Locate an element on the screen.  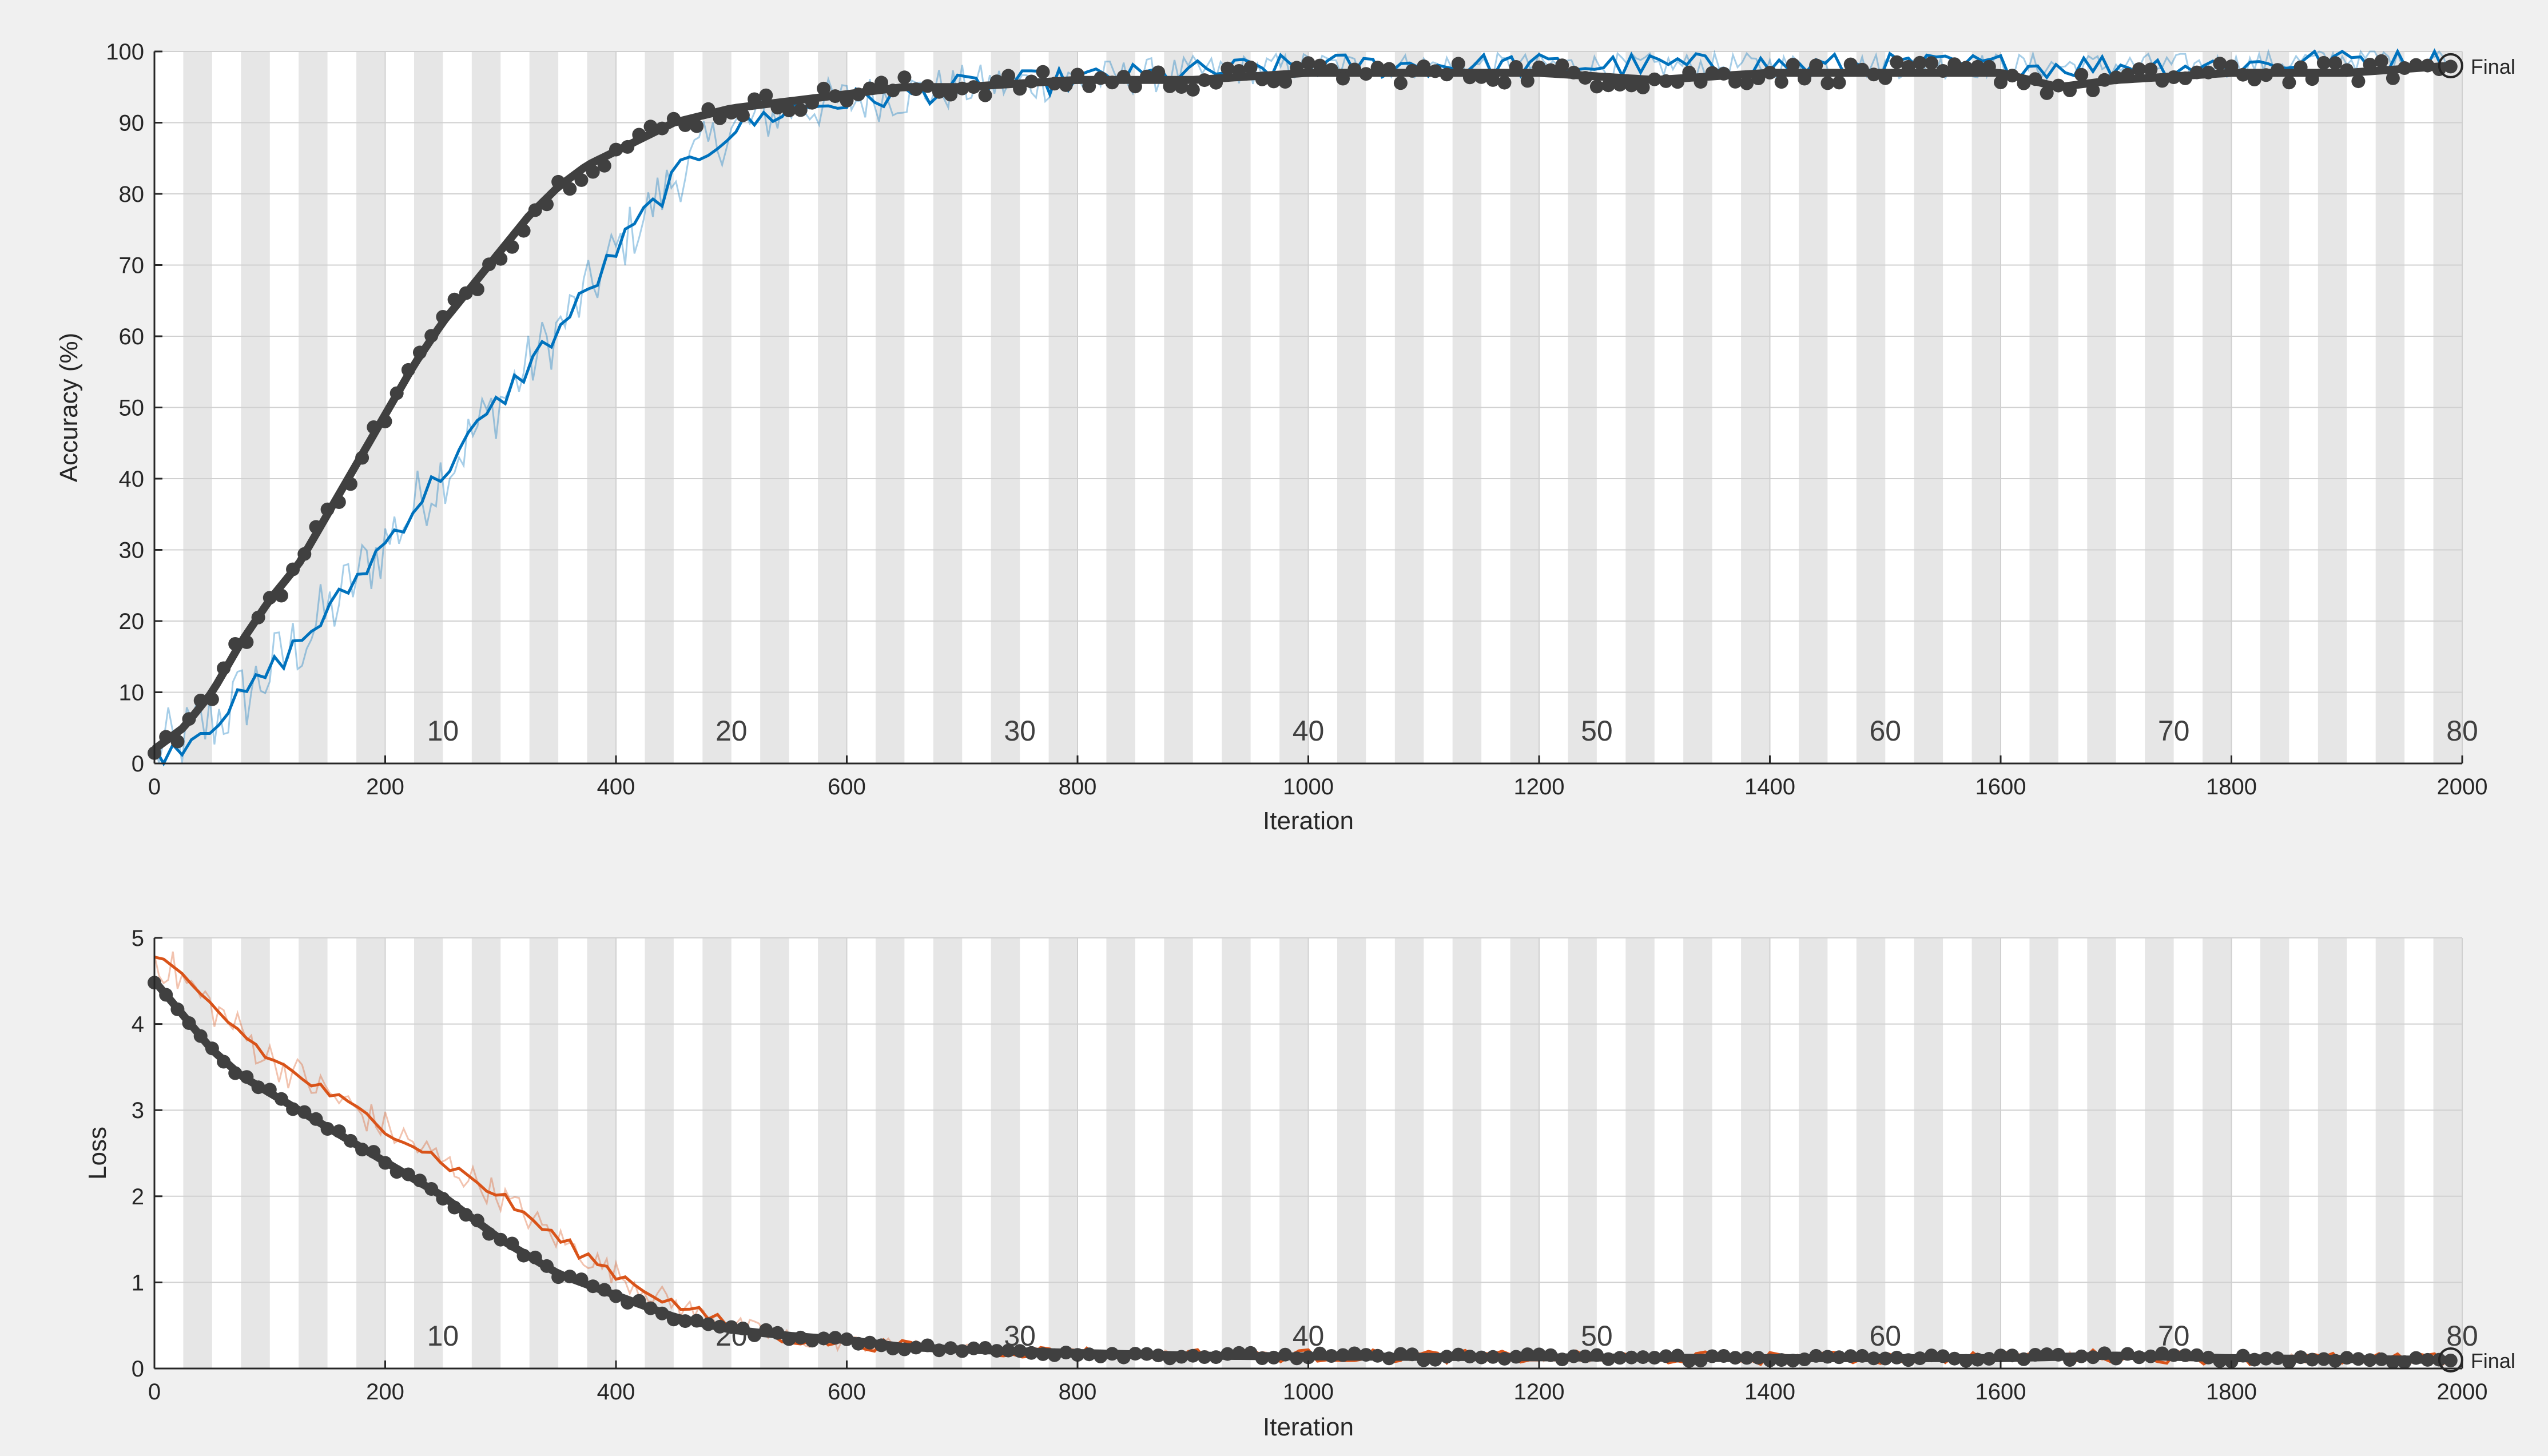
loss-epoch-label: 50 is located at coordinates (1597, 1336).